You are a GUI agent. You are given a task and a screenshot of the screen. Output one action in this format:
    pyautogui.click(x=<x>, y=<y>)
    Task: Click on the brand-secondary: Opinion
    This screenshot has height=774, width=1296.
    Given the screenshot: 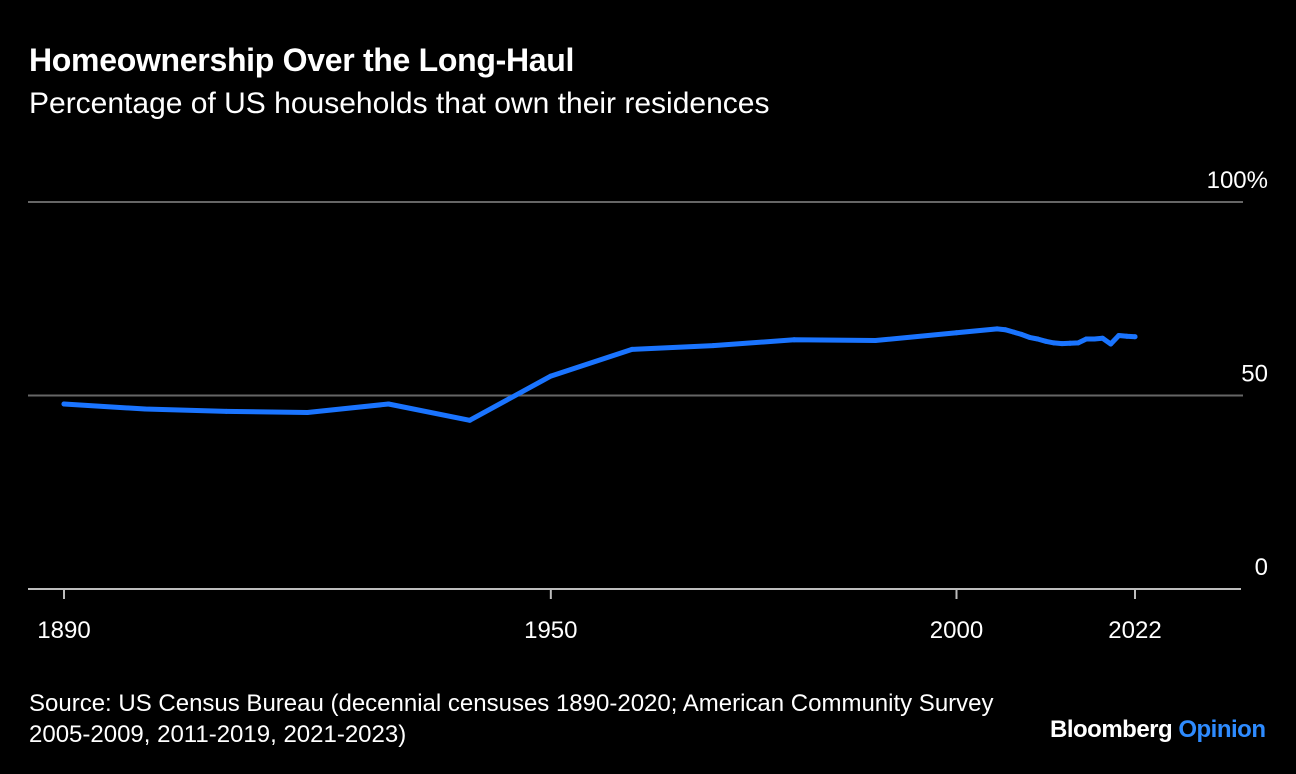 What is the action you would take?
    pyautogui.click(x=1222, y=729)
    